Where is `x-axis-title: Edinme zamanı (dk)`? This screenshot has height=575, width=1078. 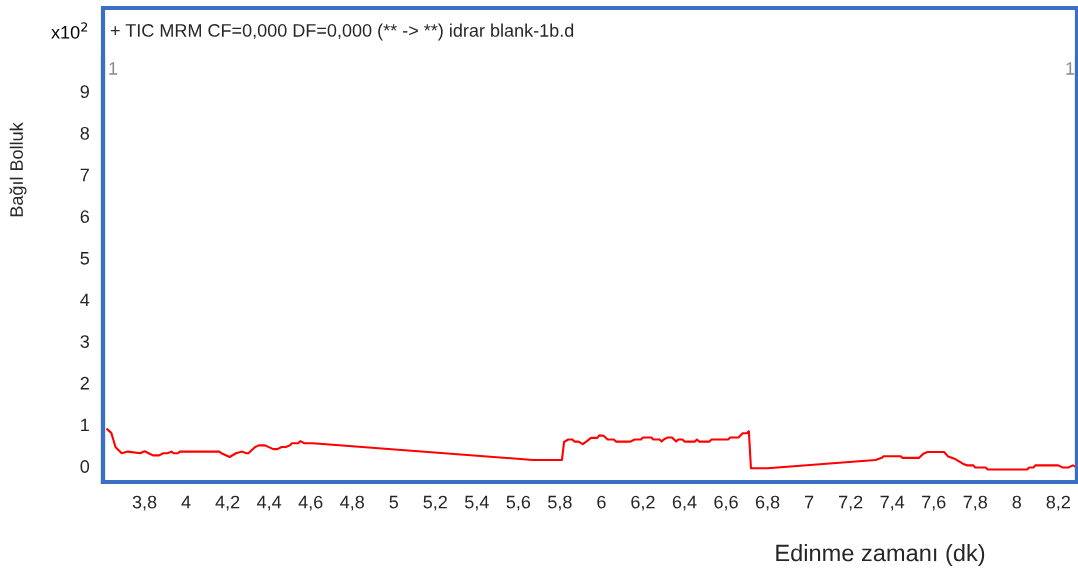 x-axis-title: Edinme zamanı (dk) is located at coordinates (880, 554).